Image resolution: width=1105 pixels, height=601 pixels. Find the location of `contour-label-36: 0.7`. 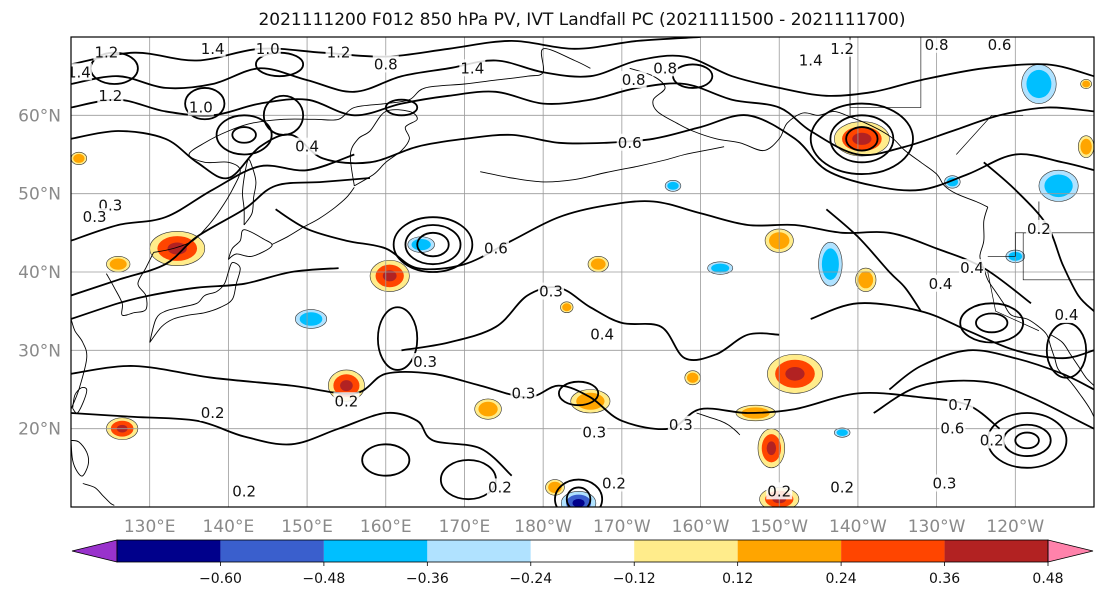

contour-label-36: 0.7 is located at coordinates (960, 405).